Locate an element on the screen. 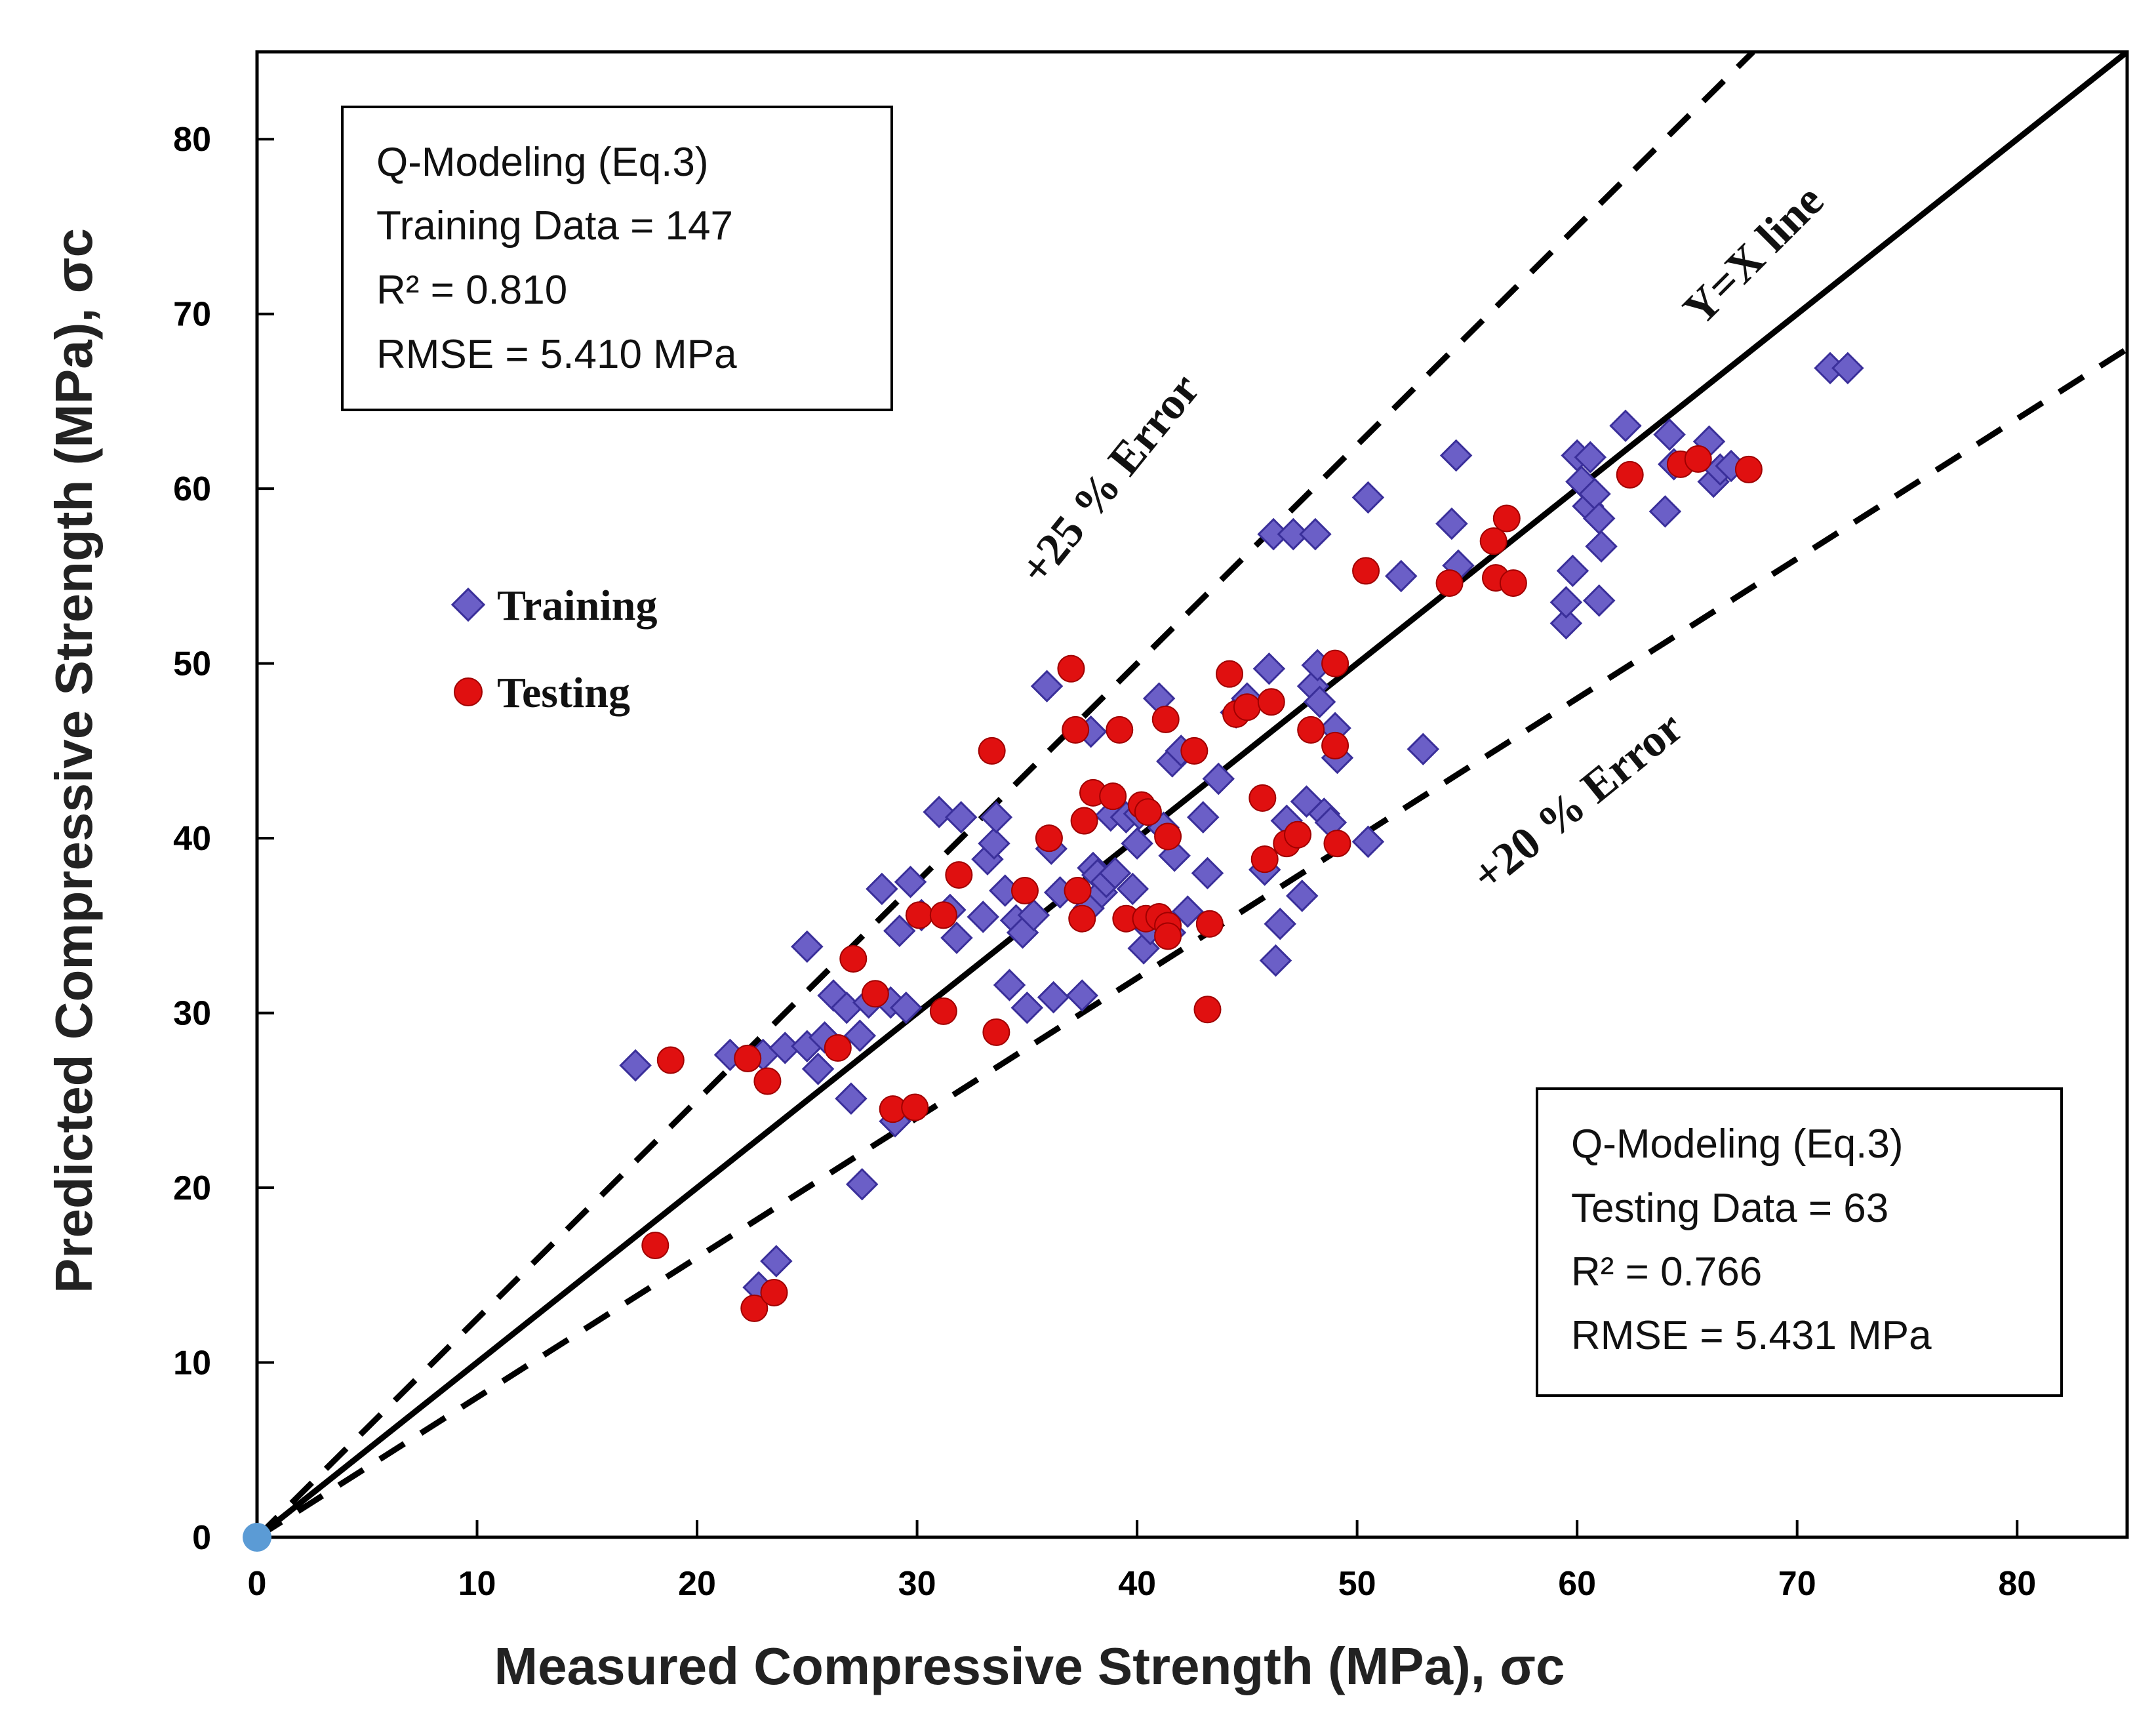  y-axis-title: Predicted Compressive Strength (MPa), σc is located at coordinates (74, 760).